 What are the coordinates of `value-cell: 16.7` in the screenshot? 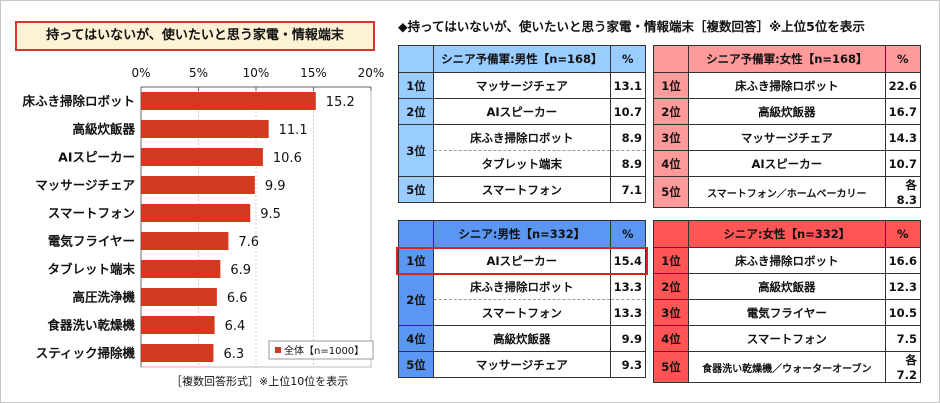 It's located at (903, 111).